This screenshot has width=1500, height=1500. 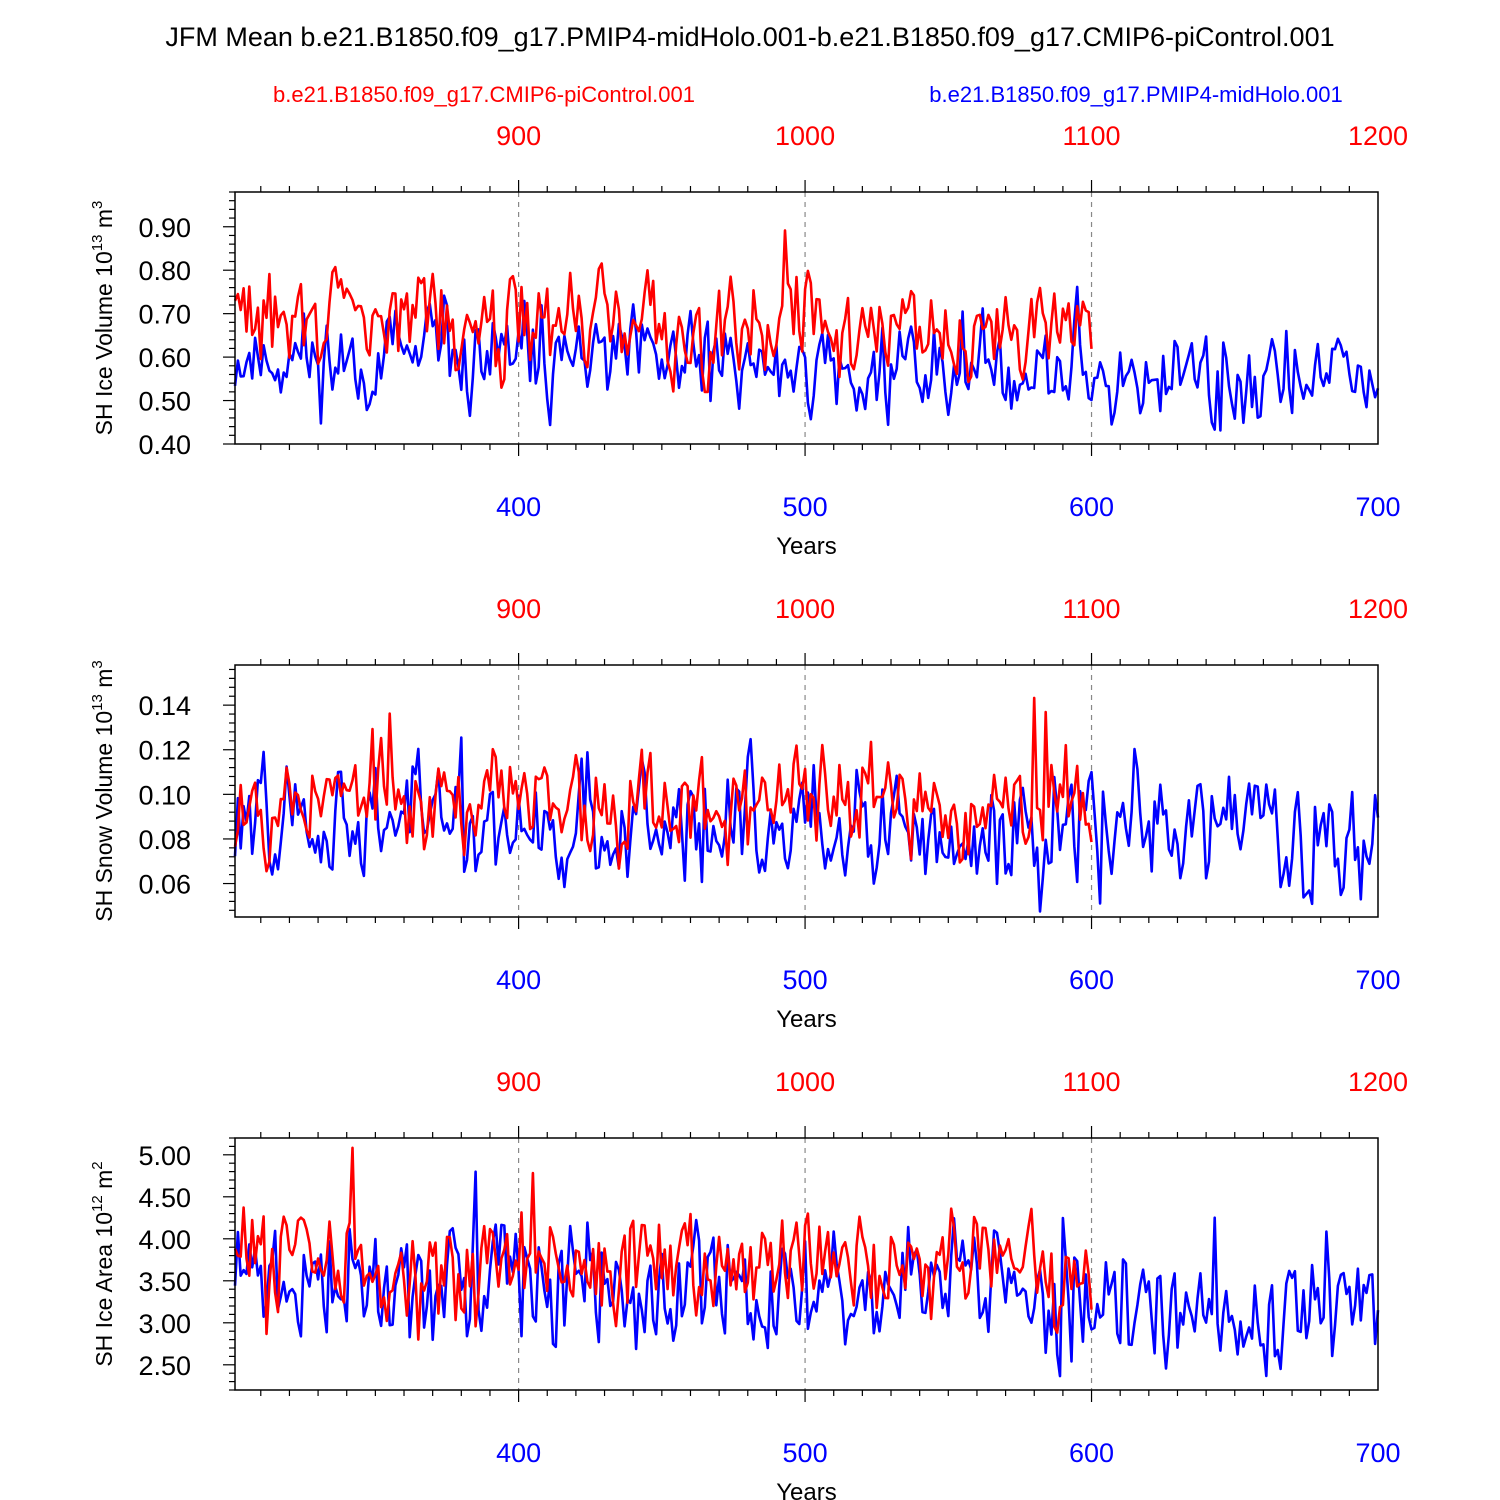 What do you see at coordinates (164, 228) in the screenshot?
I see `y-tick-label: 0.90` at bounding box center [164, 228].